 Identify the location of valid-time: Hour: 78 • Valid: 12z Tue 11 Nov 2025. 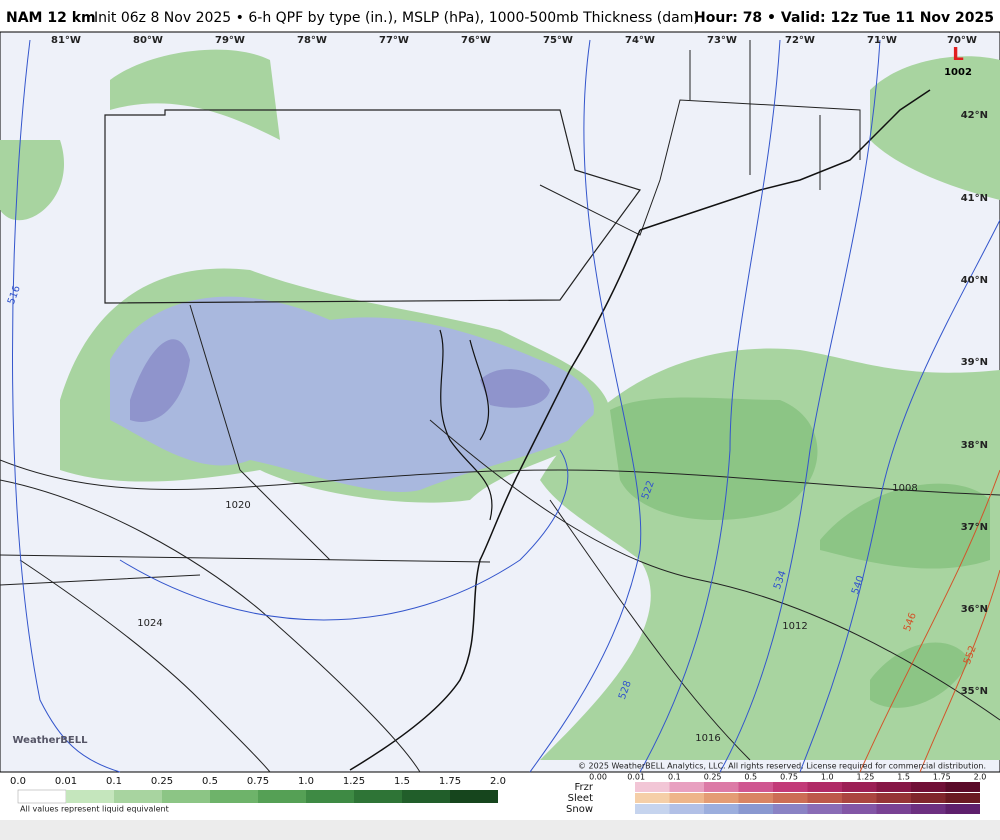
(844, 18).